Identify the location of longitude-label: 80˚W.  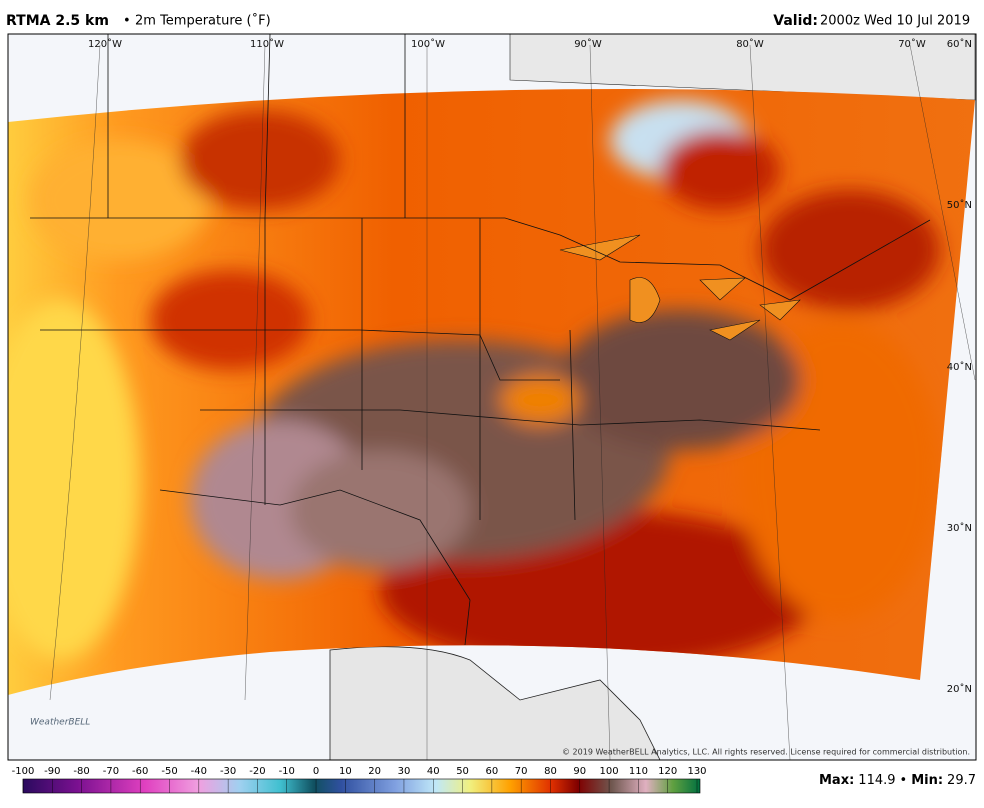
(750, 44).